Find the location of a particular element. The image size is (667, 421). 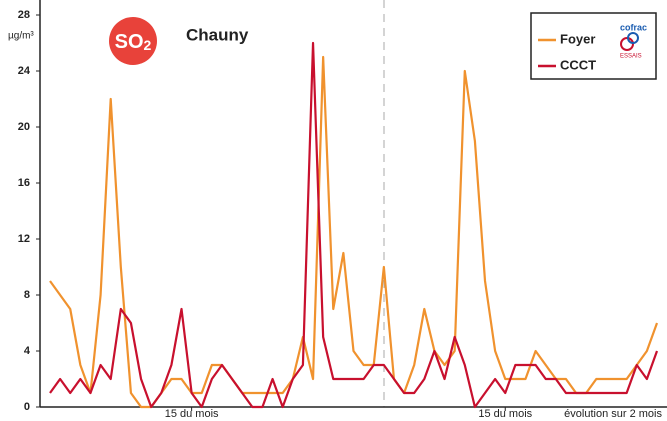

badge-text: SO is located at coordinates (129, 42).